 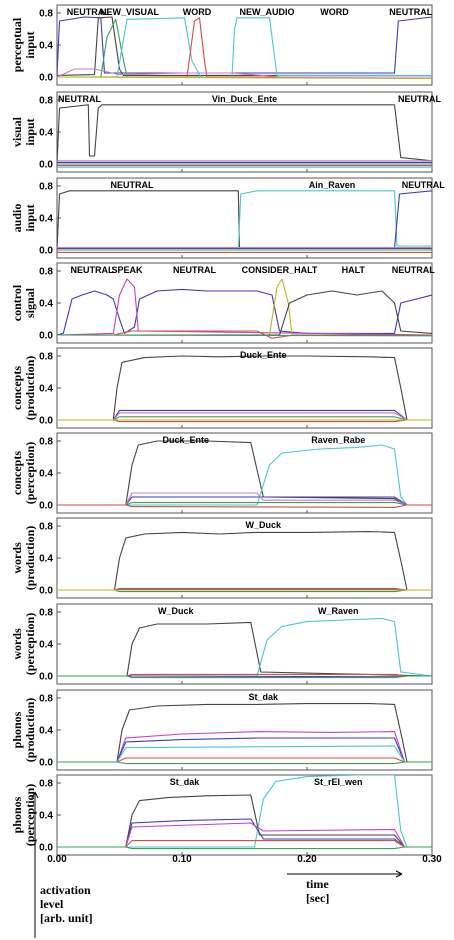 What do you see at coordinates (23, 473) in the screenshot?
I see `panel-label: concepts(perception)` at bounding box center [23, 473].